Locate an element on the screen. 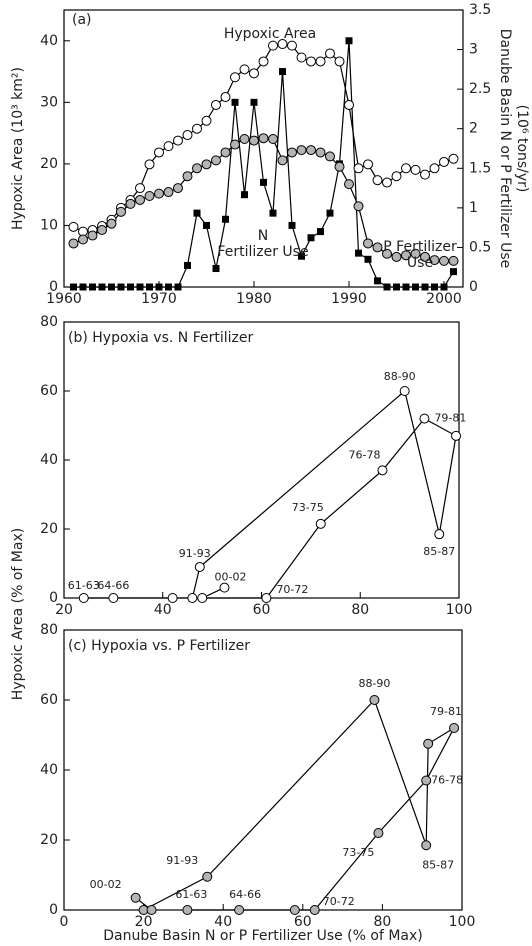  point-label: 76-78 is located at coordinates (447, 780).